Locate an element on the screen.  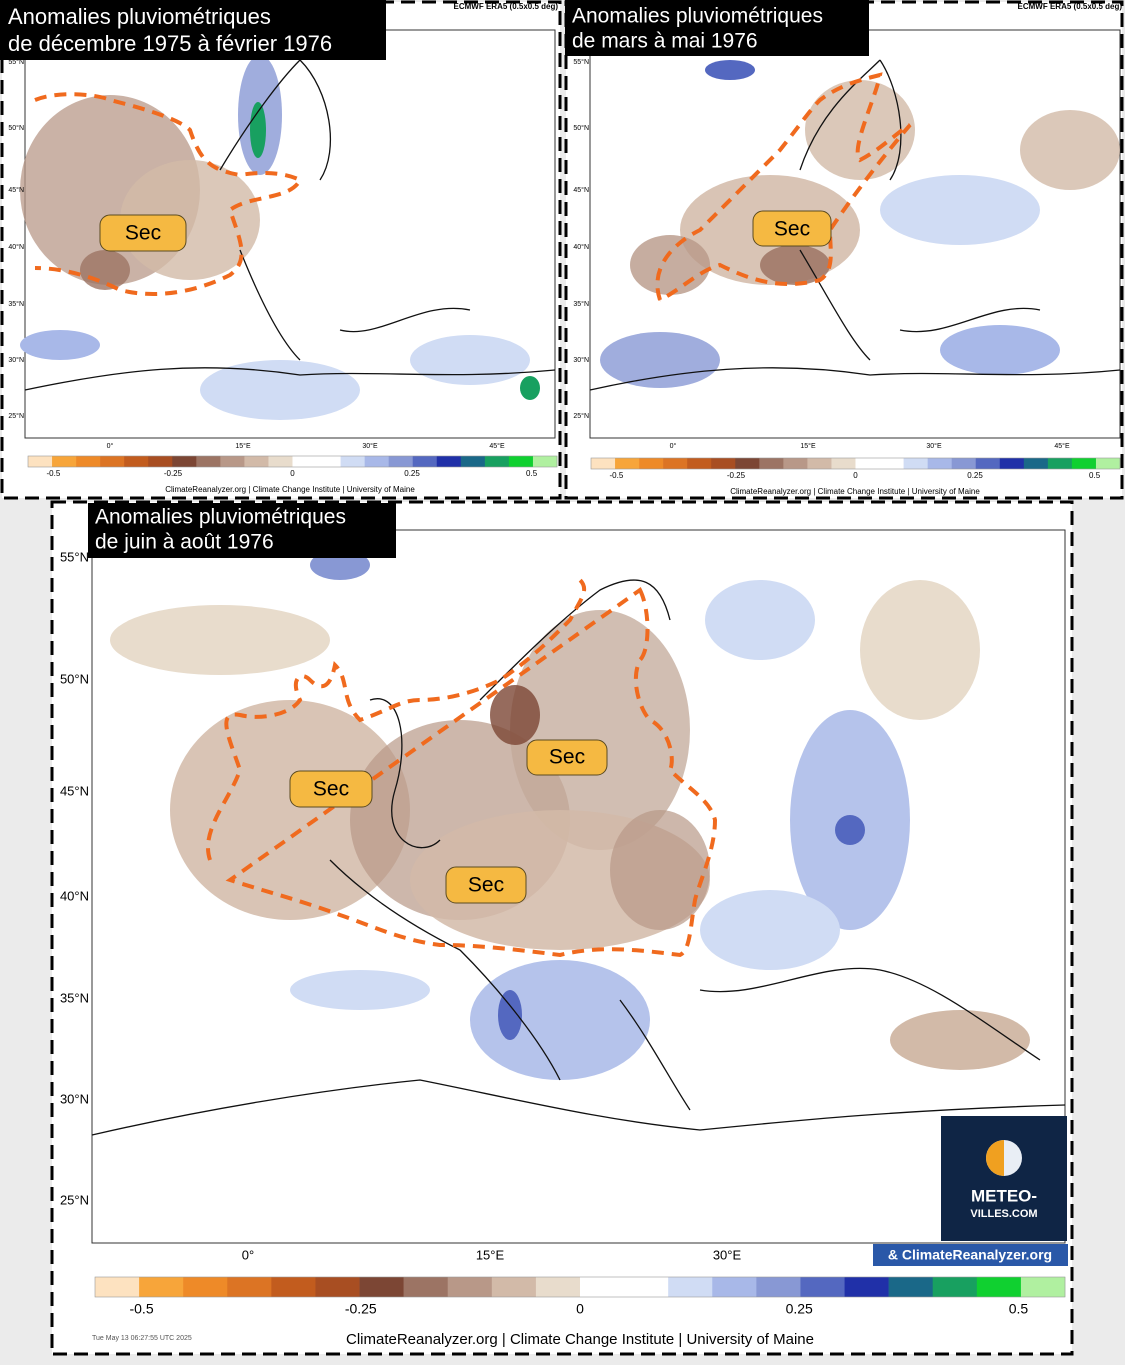
panel-title: de décembre 1975 à février 1976 is located at coordinates (170, 43).